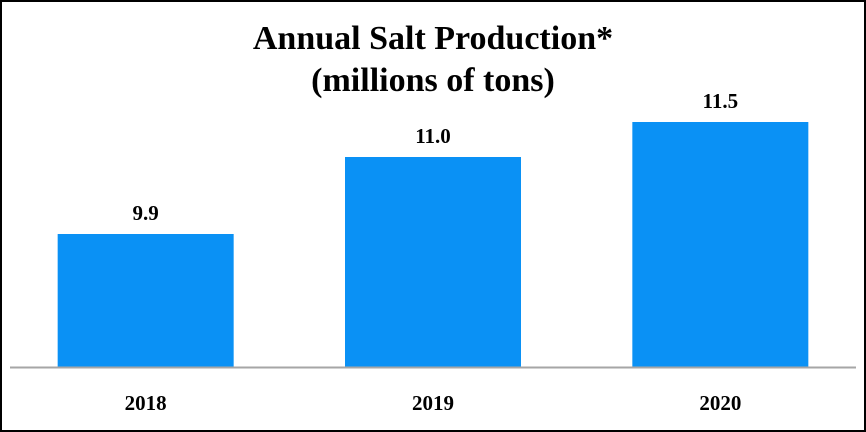 The image size is (866, 432). Describe the element at coordinates (720, 403) in the screenshot. I see `x-tick-label-2020: 2020` at that location.